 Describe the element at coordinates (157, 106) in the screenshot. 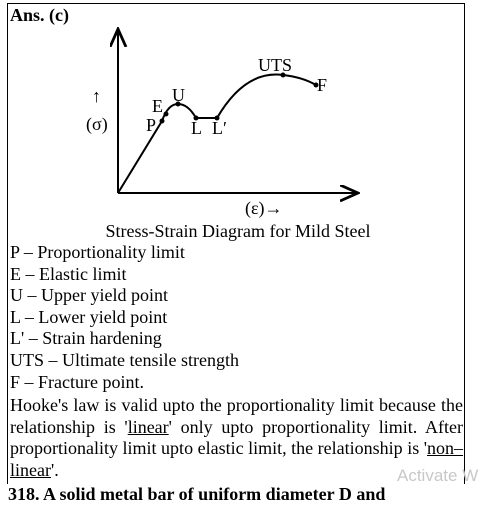

I see `point-label: E` at that location.